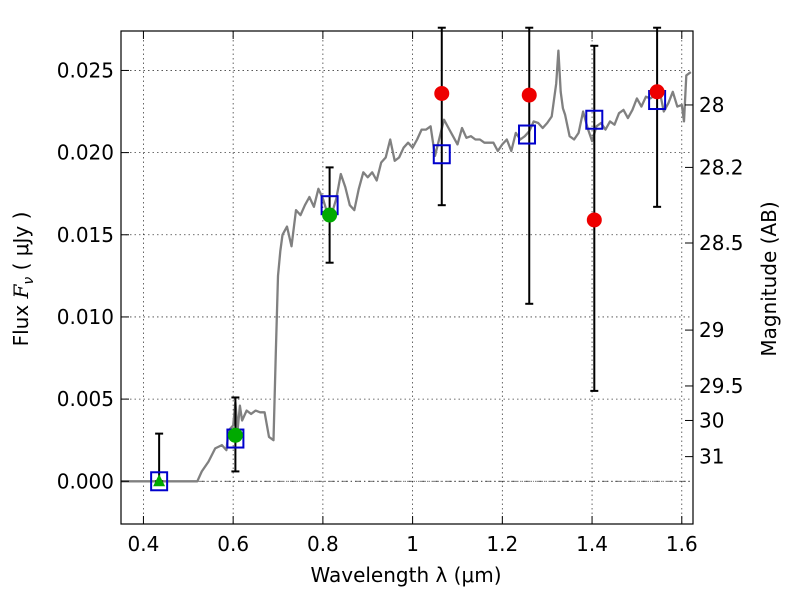 This screenshot has height=600, width=800. Describe the element at coordinates (21, 322) in the screenshot. I see `y-axis-label-prefix: Flux` at that location.